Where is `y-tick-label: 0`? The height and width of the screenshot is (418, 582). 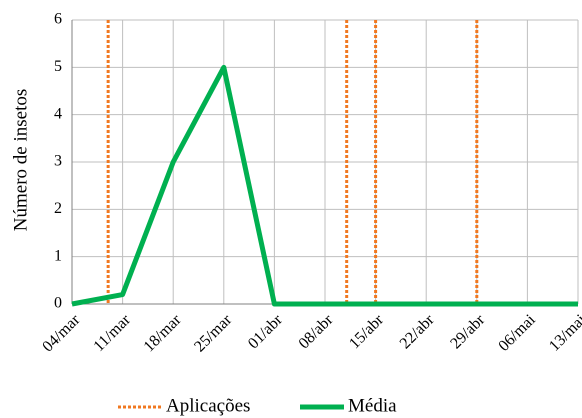 y-tick-label: 0 is located at coordinates (58, 303).